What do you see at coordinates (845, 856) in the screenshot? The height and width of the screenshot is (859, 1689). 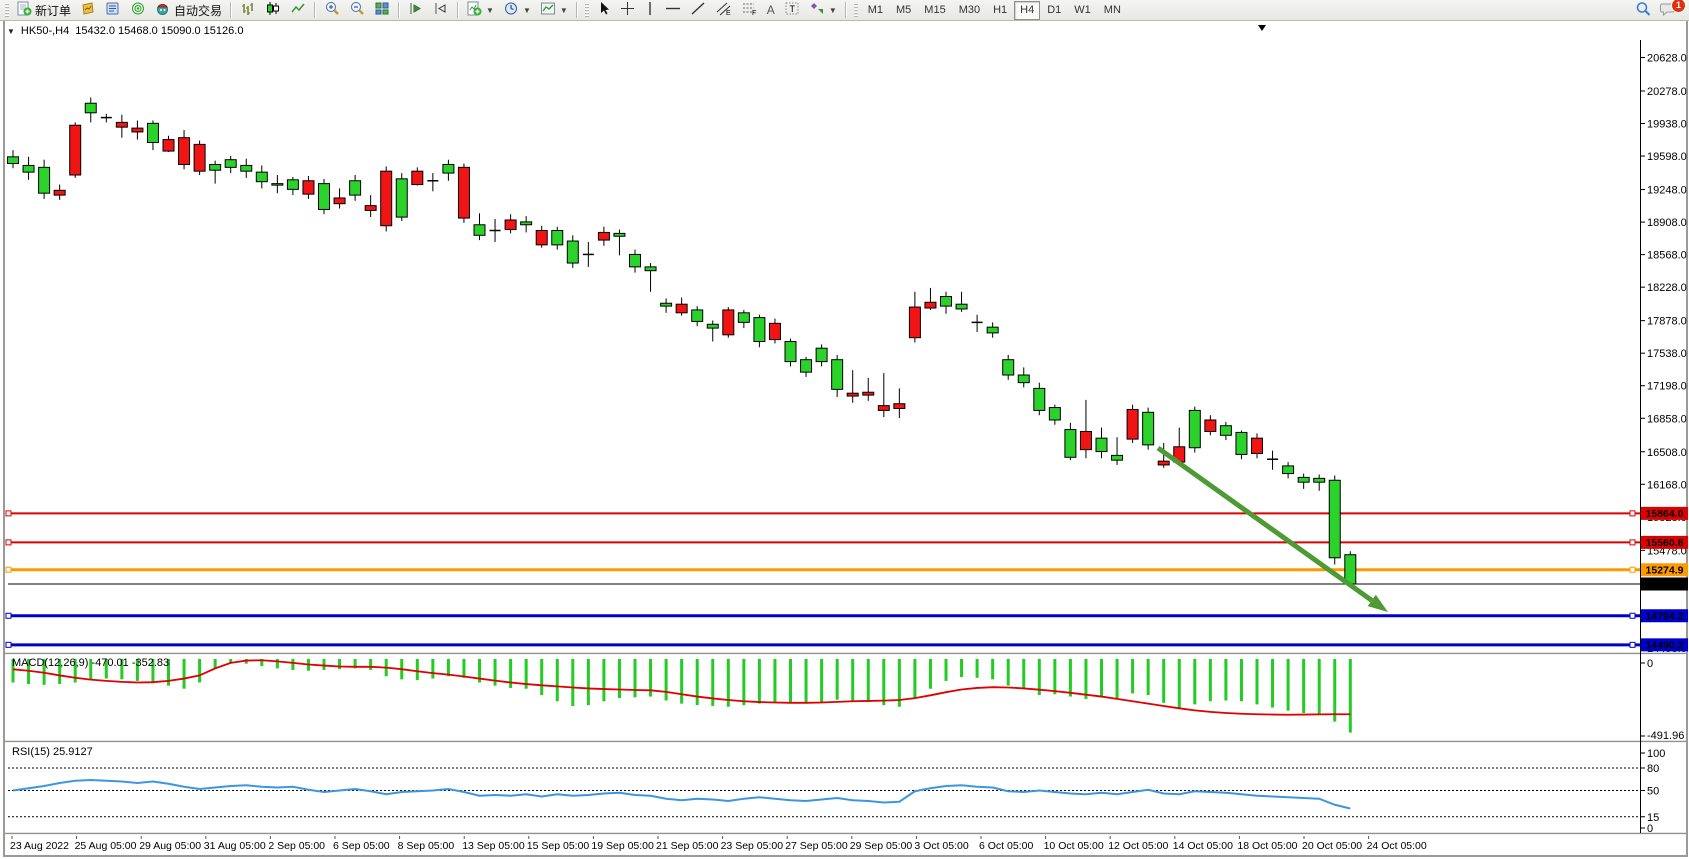 I see `window-border-bottom` at bounding box center [845, 856].